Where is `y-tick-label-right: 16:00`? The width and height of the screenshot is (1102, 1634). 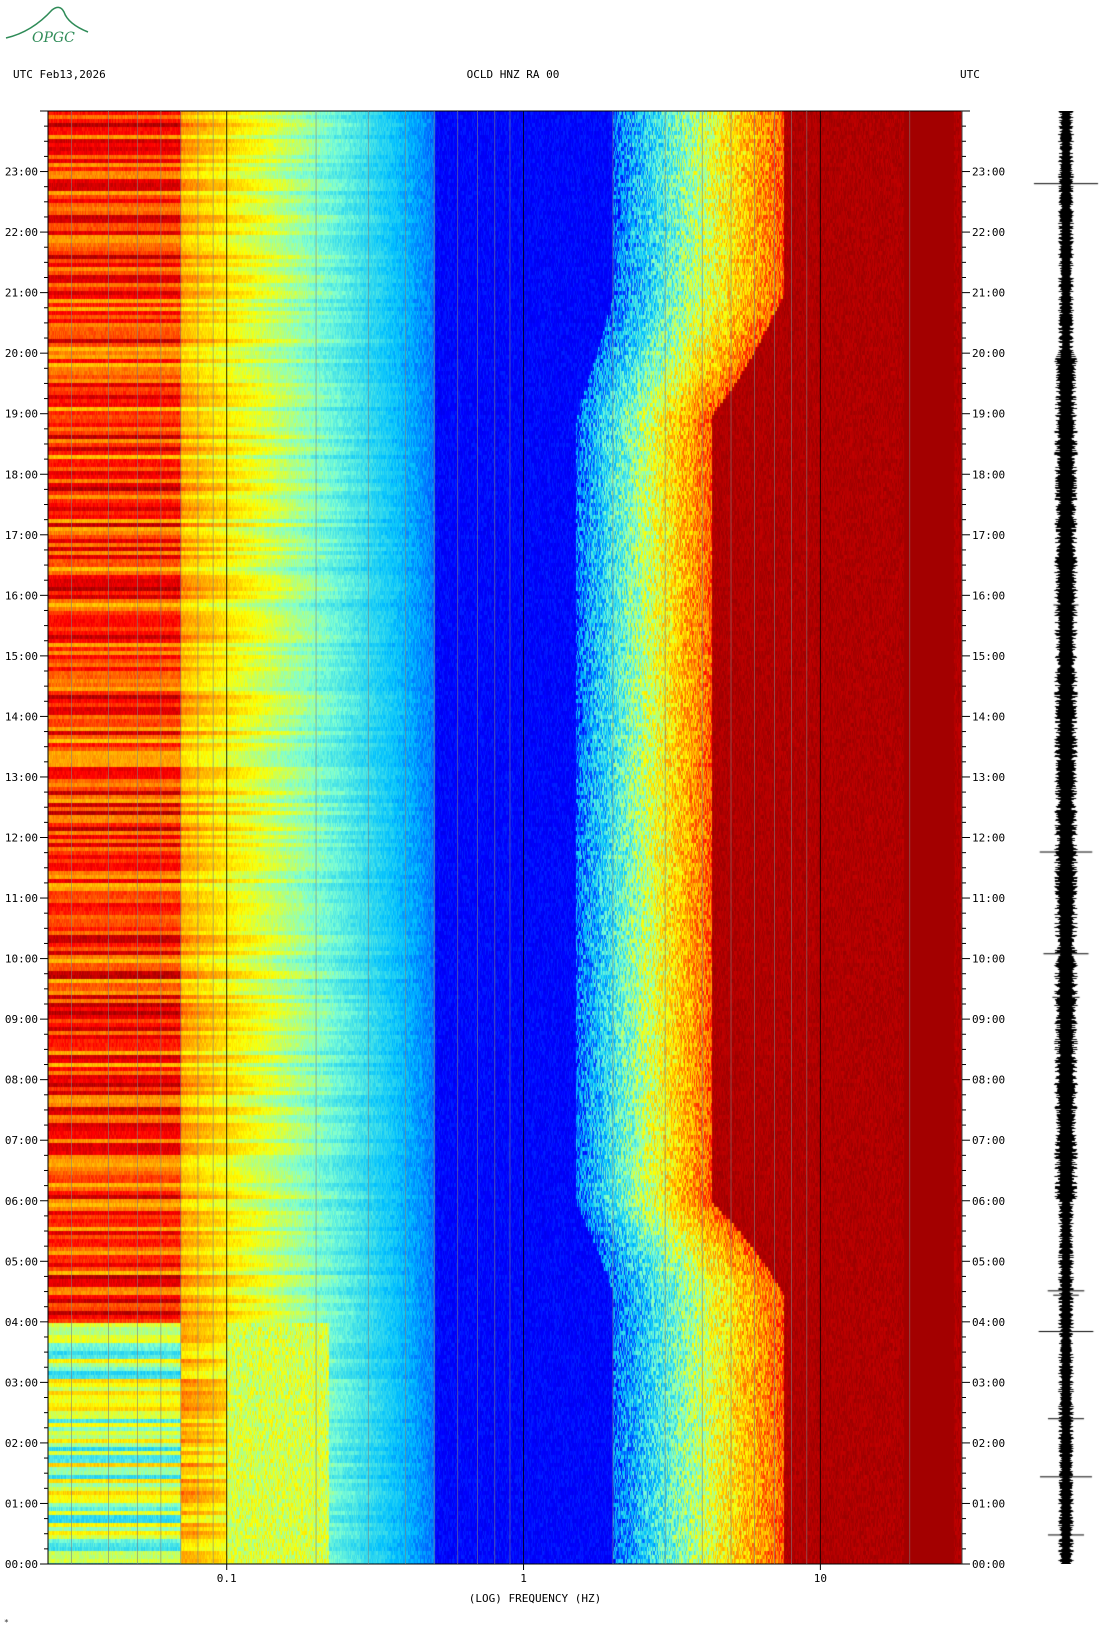 y-tick-label-right: 16:00 is located at coordinates (988, 595).